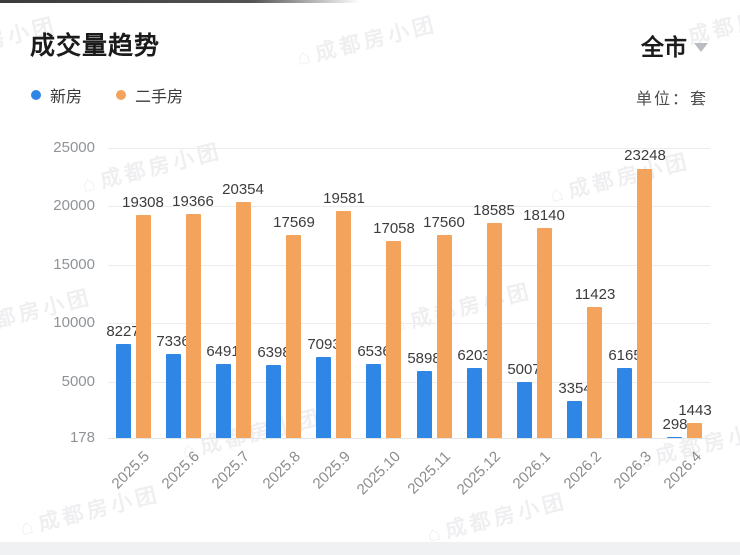 The width and height of the screenshot is (740, 555). Describe the element at coordinates (243, 320) in the screenshot. I see `bar-secondhand-2025.7` at that location.